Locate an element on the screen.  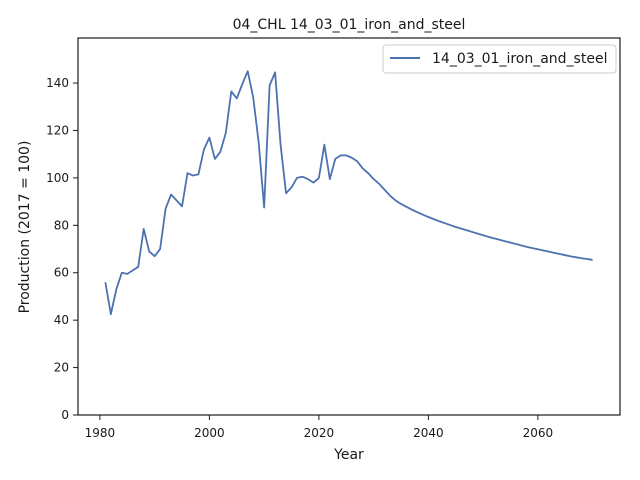
x-tick-label: 2060 is located at coordinates (538, 433).